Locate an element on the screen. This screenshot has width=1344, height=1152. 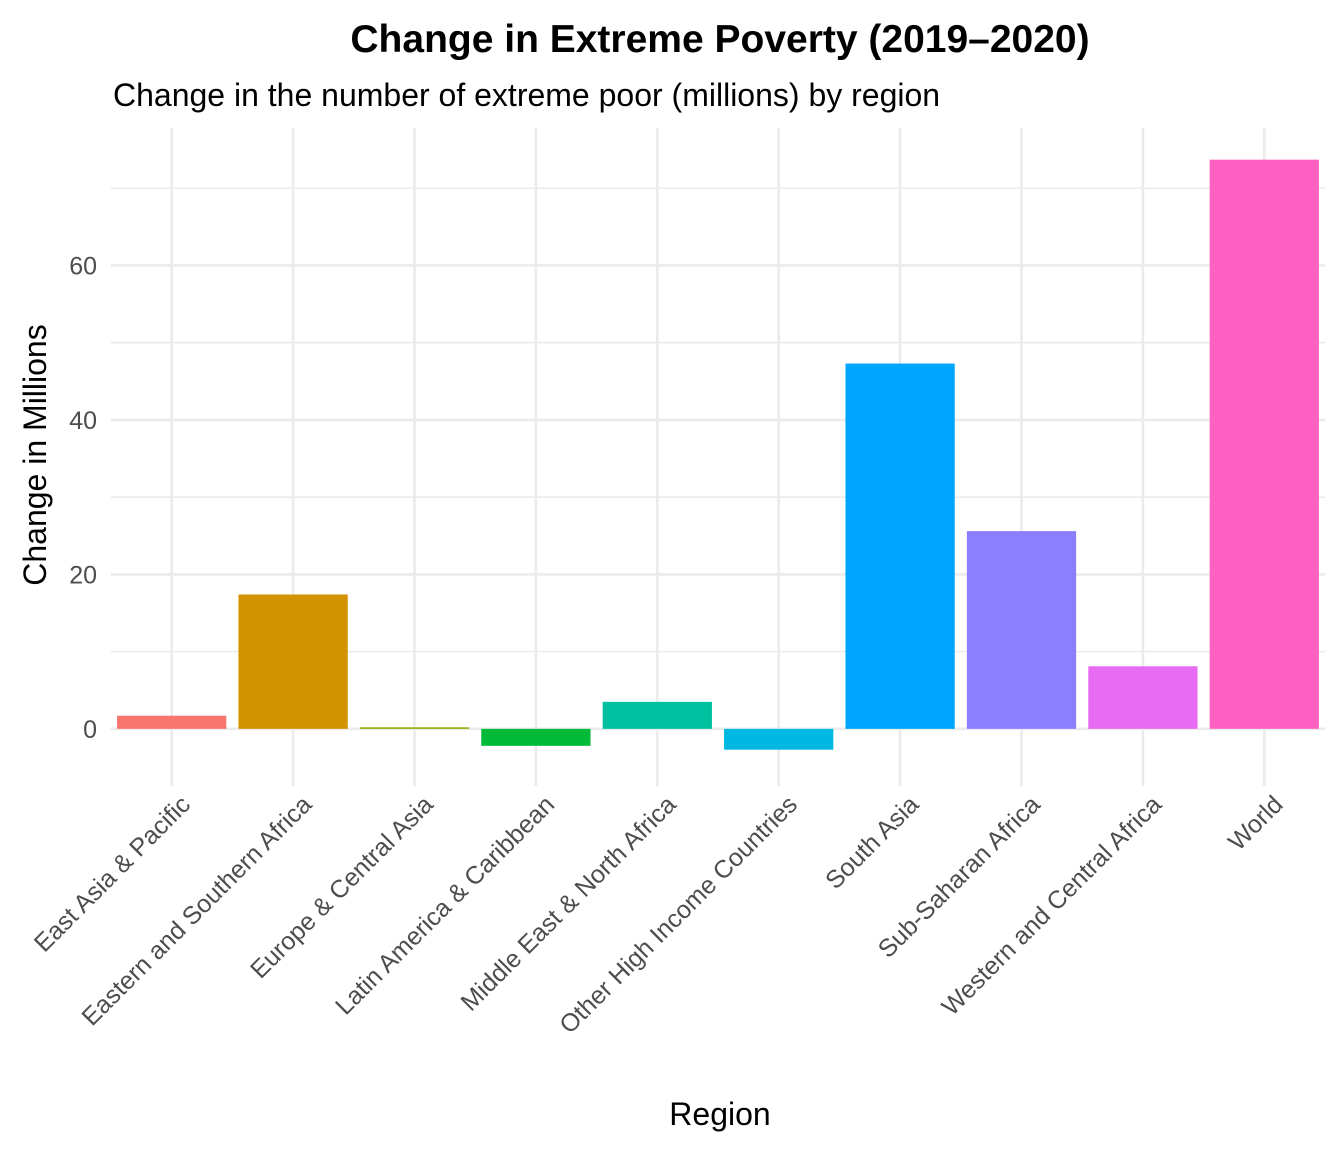
chart-title: Change in Extreme Poverty (2019–2020) is located at coordinates (719, 39).